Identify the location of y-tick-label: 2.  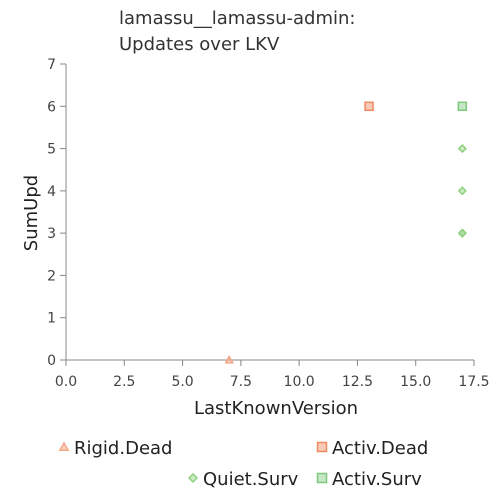
(51, 276).